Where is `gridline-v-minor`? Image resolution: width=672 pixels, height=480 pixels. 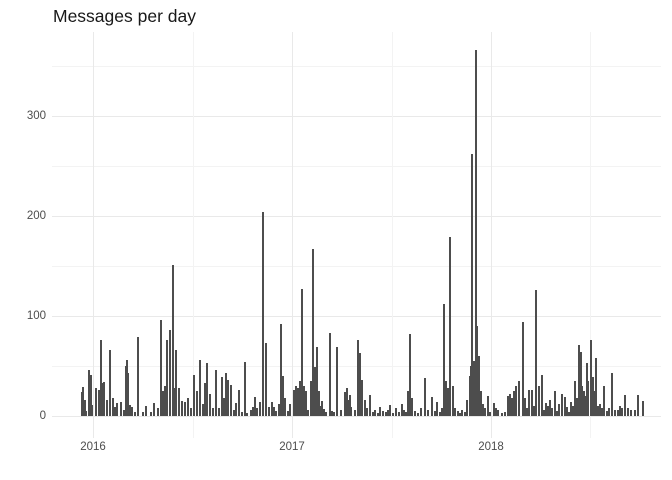
gridline-v-minor is located at coordinates (392, 235).